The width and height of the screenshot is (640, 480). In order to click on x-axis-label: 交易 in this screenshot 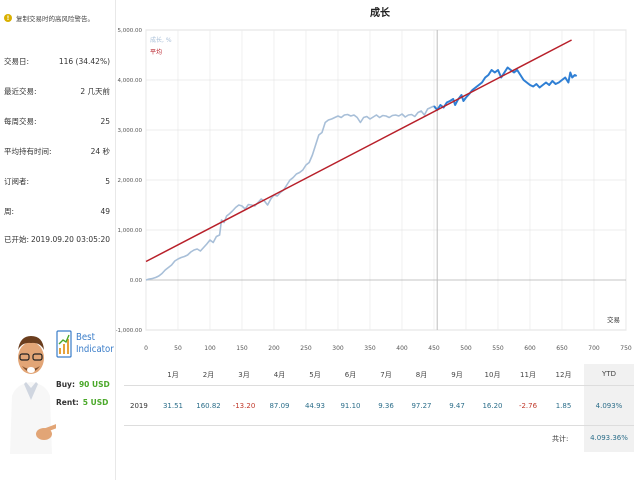, I will do `click(613, 319)`.